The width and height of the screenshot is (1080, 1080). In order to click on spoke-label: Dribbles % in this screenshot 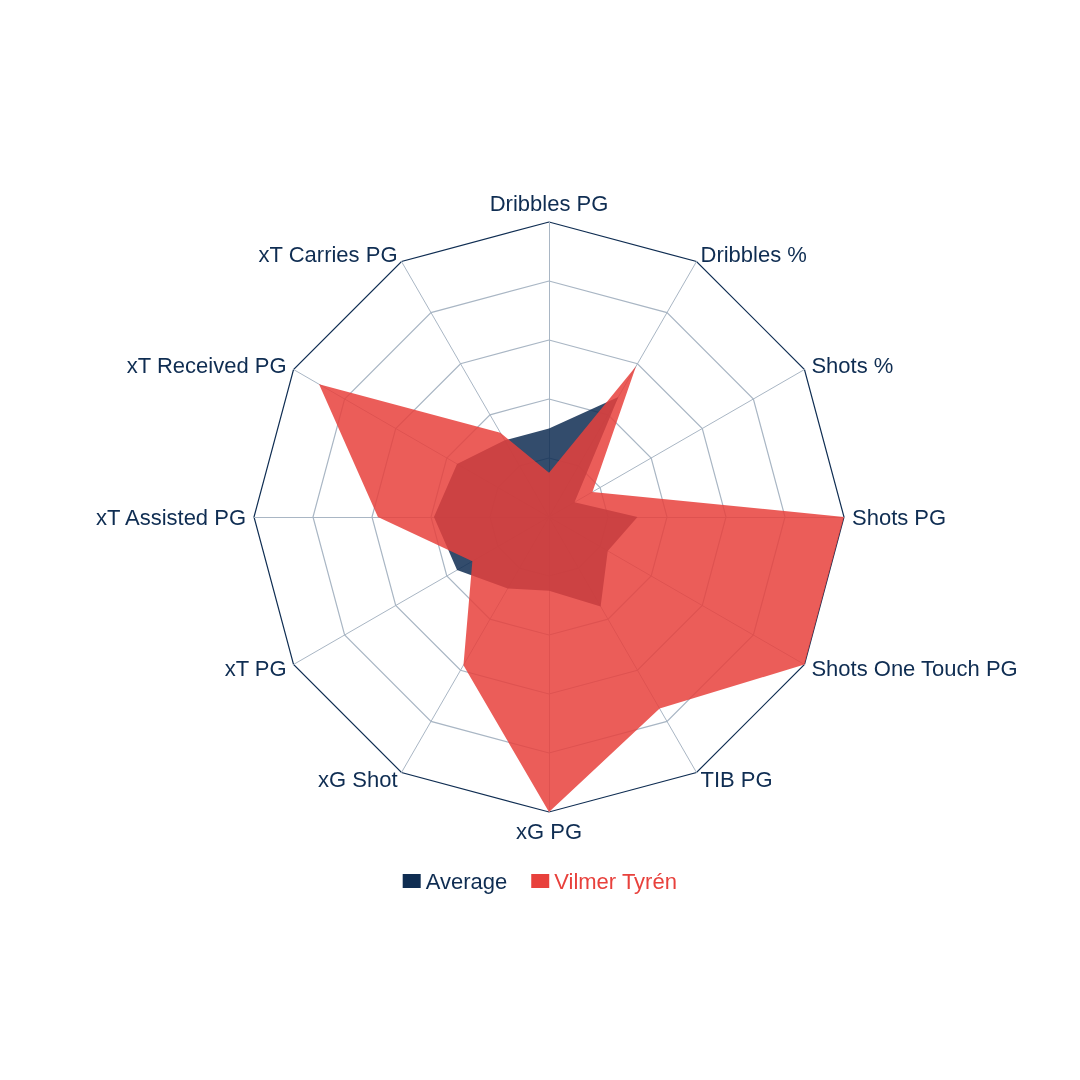, I will do `click(753, 255)`.